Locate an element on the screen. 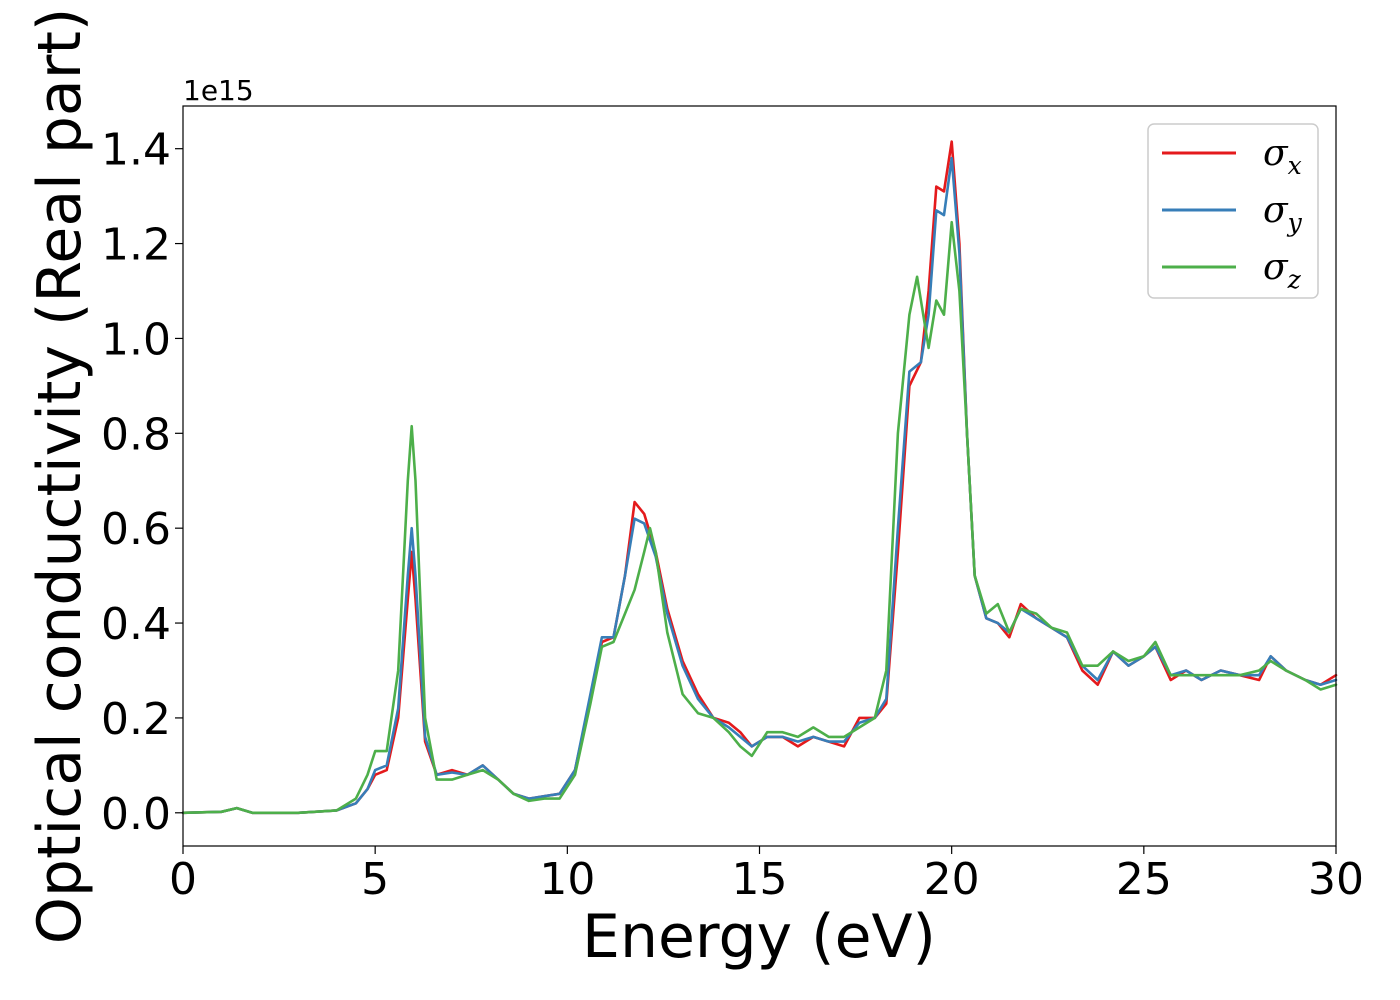 The image size is (1400, 1000). x-tick-label: 30 is located at coordinates (1336, 879).